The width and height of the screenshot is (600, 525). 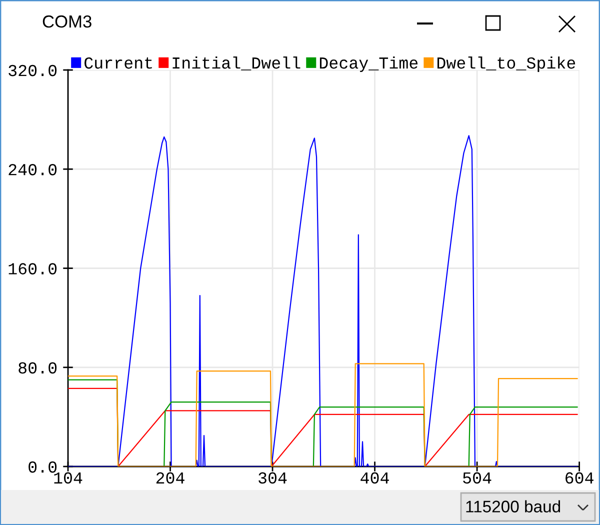 I want to click on y-tick-label: 0.0, so click(x=42, y=467).